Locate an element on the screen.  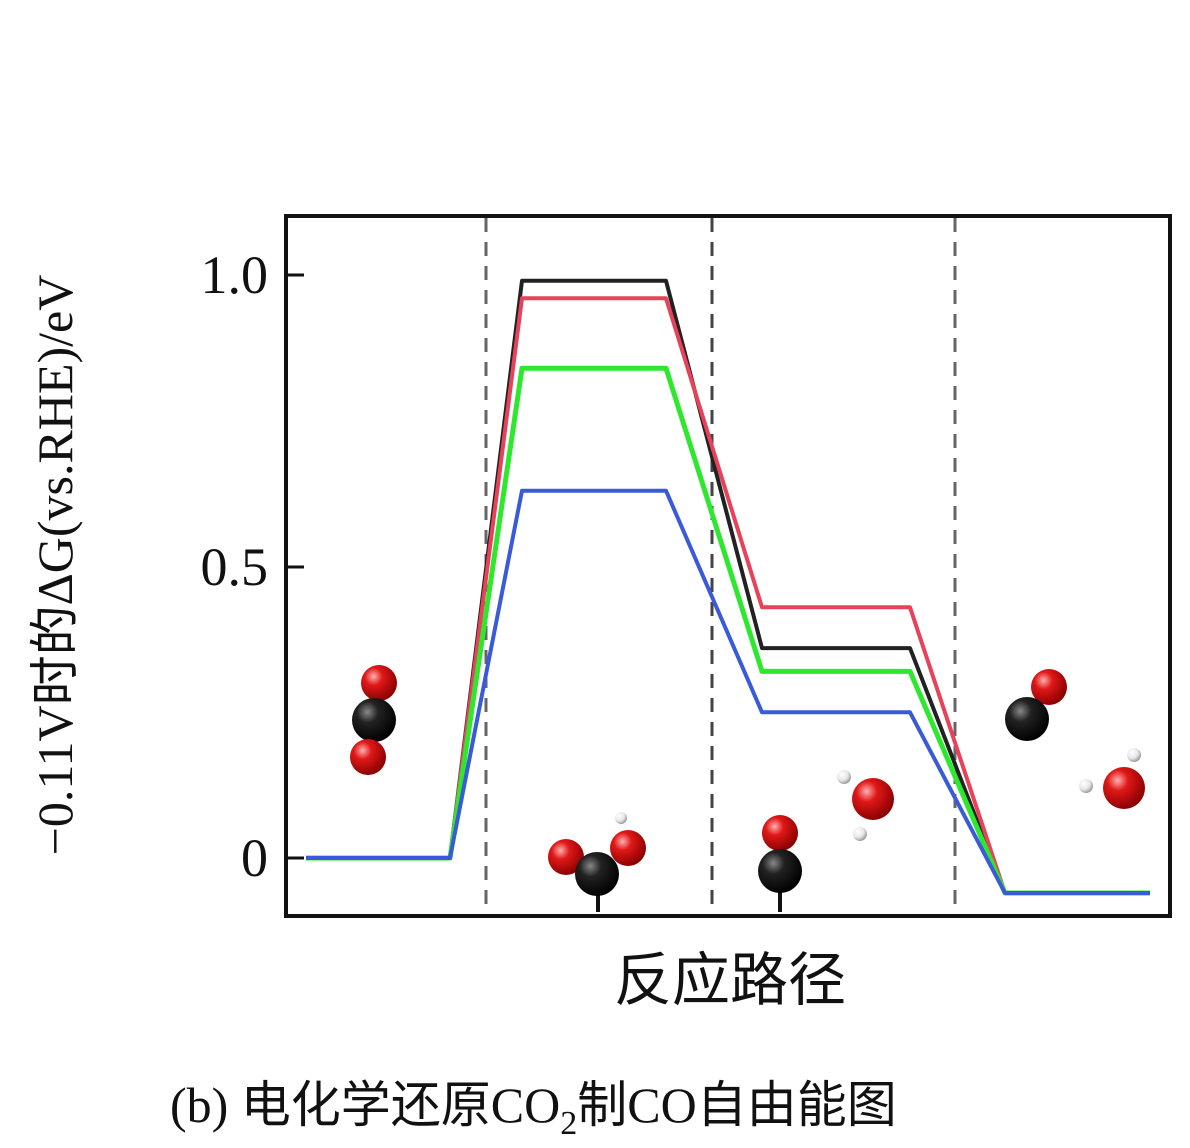
y-tick-label: 1.0 is located at coordinates (235, 275).